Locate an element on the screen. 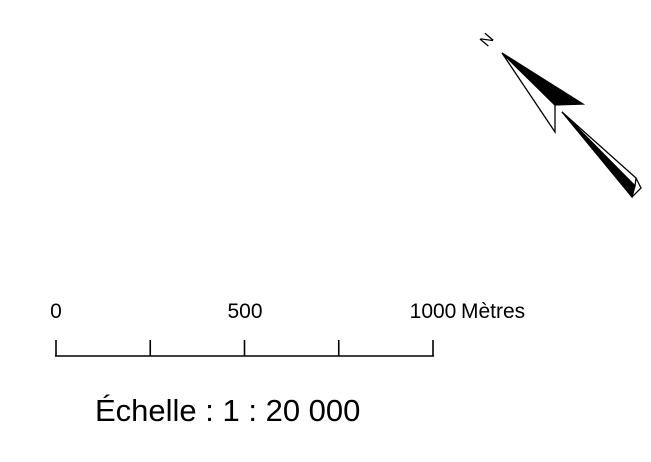 The image size is (651, 462). scale-tick-label-500: 500 is located at coordinates (244, 311).